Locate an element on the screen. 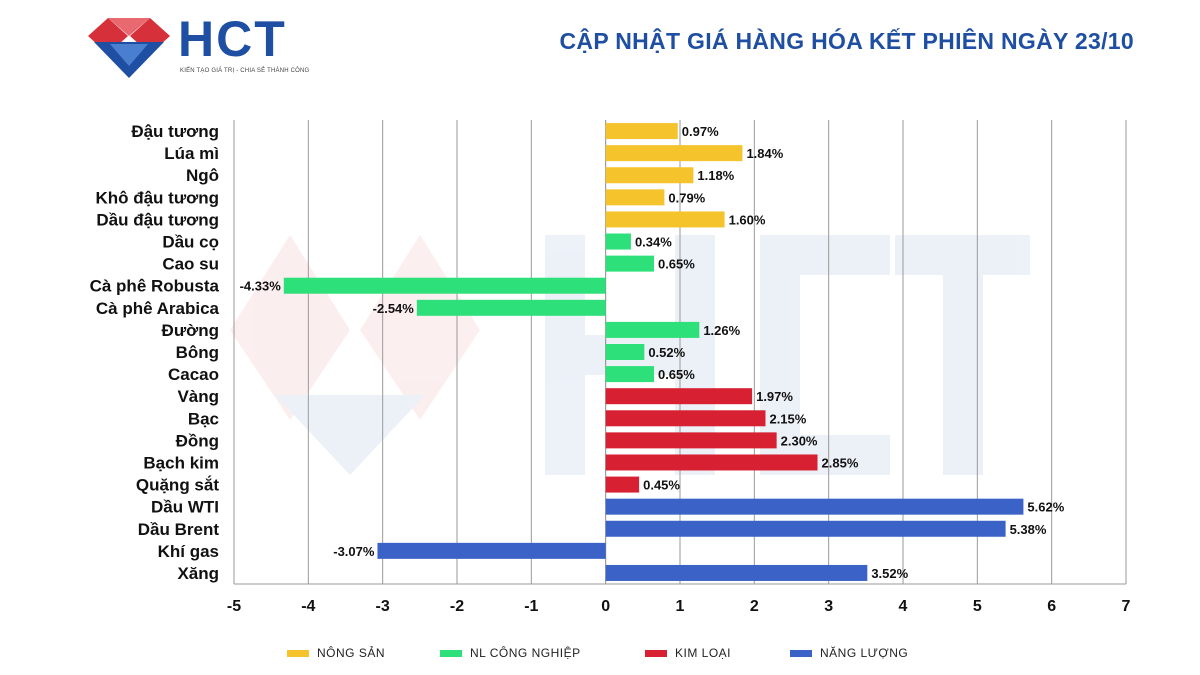 The image size is (1200, 675). value-label: 0.34% is located at coordinates (653, 242).